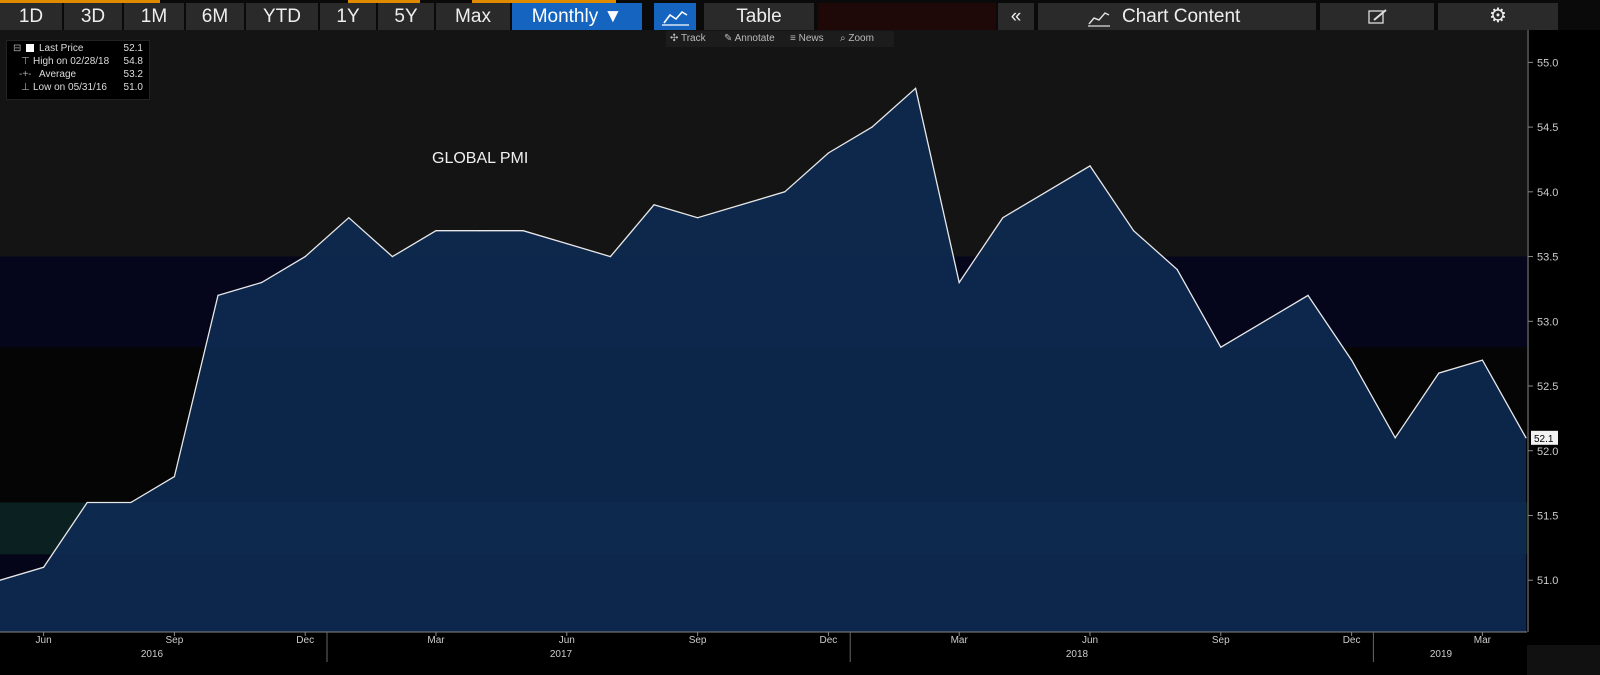 Image resolution: width=1600 pixels, height=675 pixels. I want to click on y-tick-label: 54.5, so click(1547, 128).